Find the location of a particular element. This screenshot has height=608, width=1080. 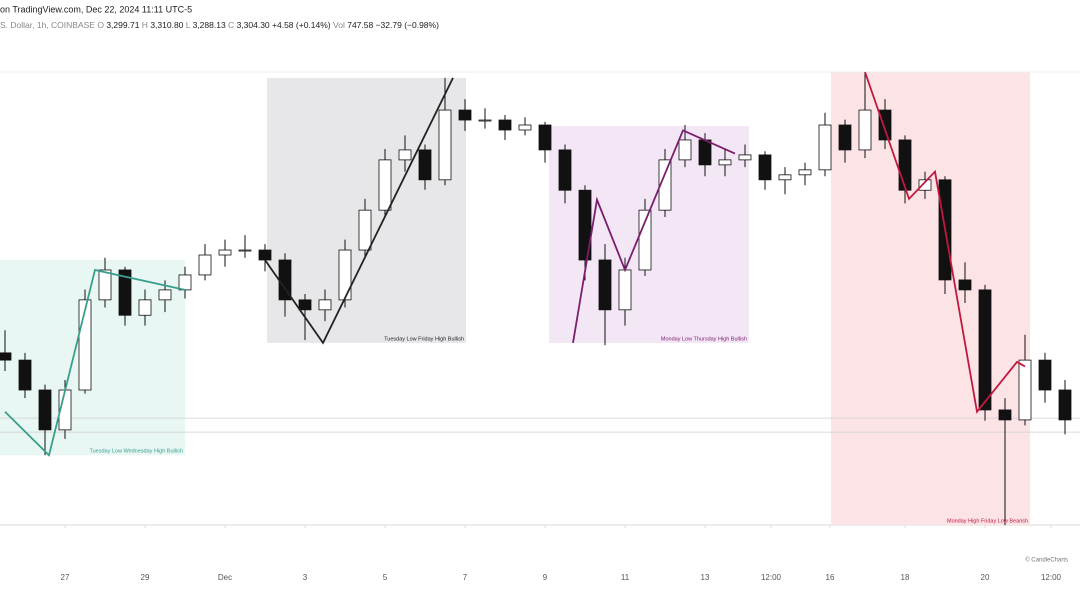

symbol: S. Dollar, 1h, COINBASE is located at coordinates (47, 25).